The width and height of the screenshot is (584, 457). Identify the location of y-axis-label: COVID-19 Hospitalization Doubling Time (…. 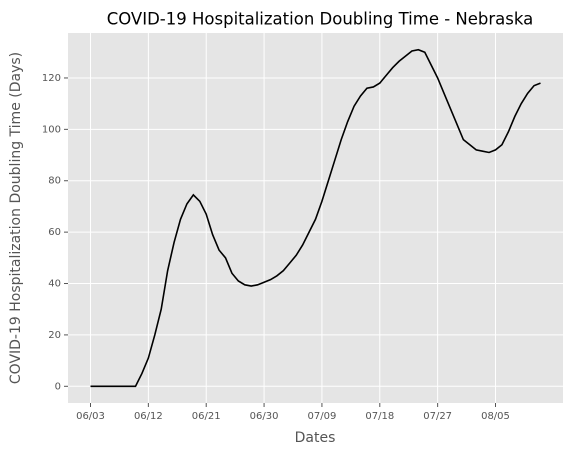
(16, 218).